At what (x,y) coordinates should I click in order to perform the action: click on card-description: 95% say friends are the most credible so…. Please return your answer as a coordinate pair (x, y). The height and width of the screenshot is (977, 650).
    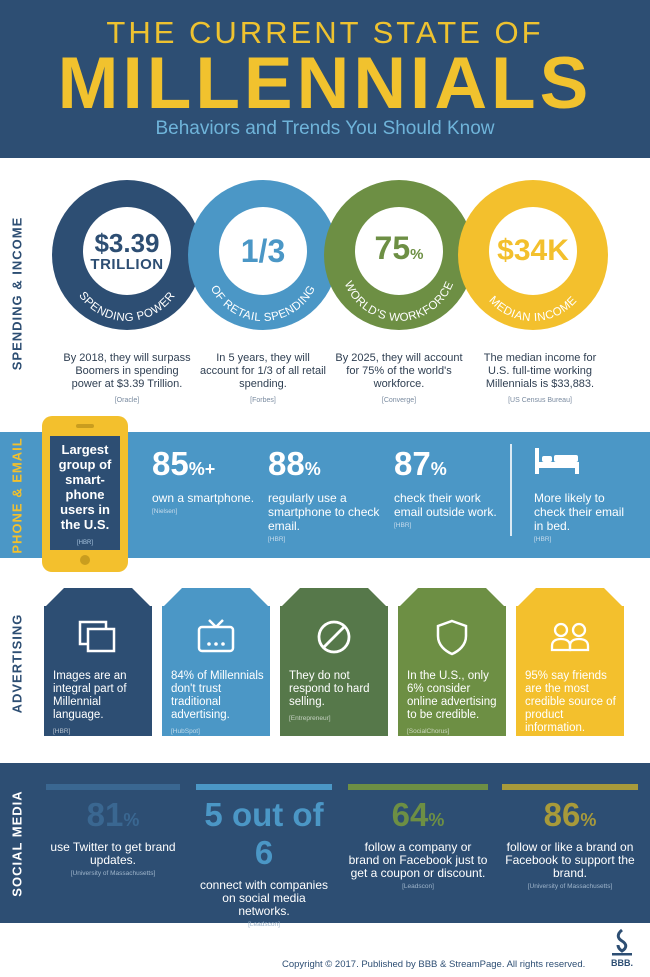
    Looking at the image, I should click on (570, 702).